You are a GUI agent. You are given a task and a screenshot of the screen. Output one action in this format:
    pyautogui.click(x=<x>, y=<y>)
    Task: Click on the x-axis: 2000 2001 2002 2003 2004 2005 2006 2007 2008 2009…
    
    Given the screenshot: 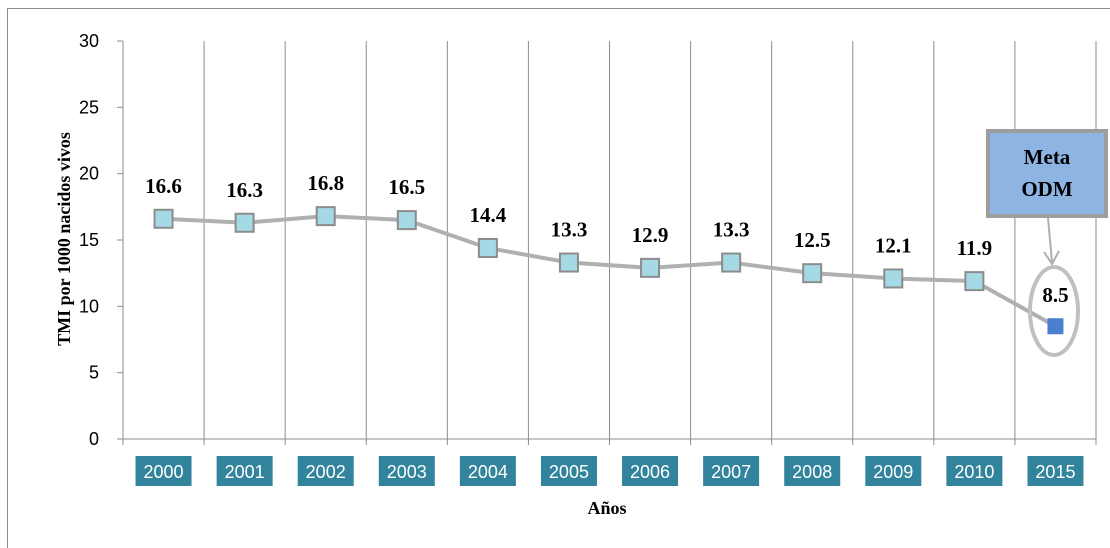 What is the action you would take?
    pyautogui.click(x=609, y=471)
    